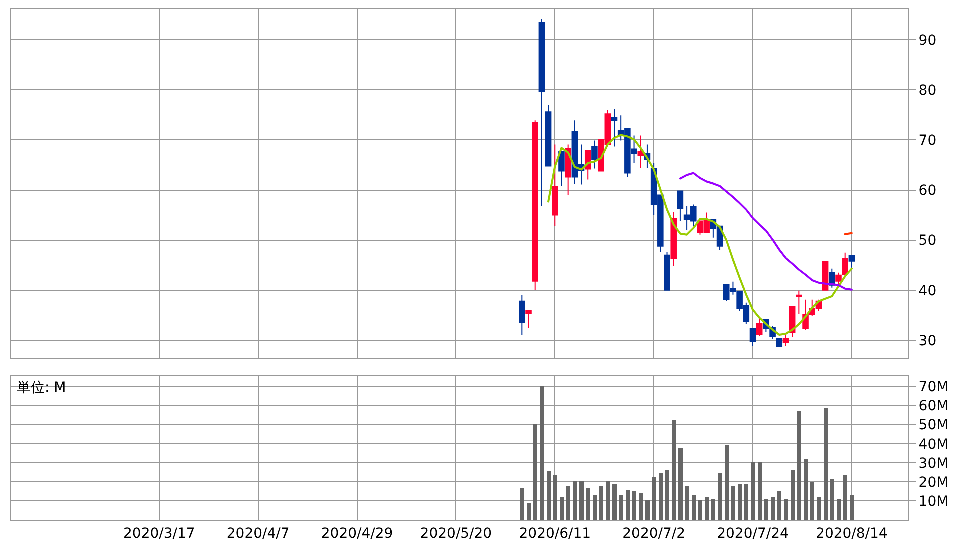 The width and height of the screenshot is (965, 545). Describe the element at coordinates (927, 141) in the screenshot. I see `y-tick-label: 70` at that location.